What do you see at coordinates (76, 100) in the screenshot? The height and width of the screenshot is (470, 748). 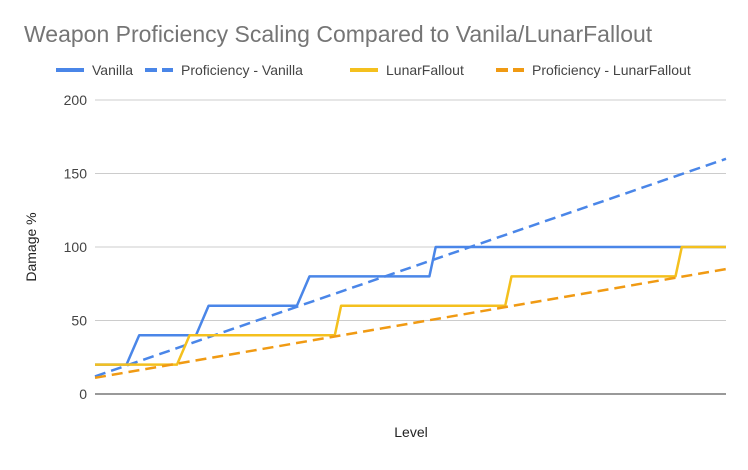 I see `y-tick-label: 200` at bounding box center [76, 100].